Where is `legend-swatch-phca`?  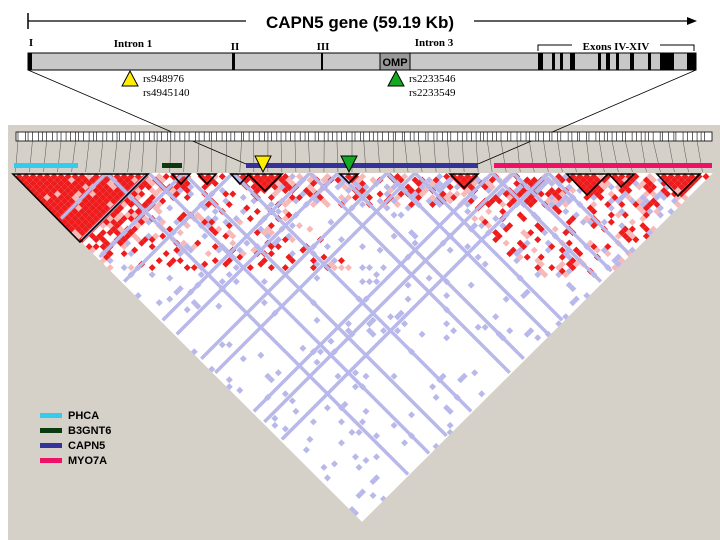
legend-swatch-phca is located at coordinates (51, 415).